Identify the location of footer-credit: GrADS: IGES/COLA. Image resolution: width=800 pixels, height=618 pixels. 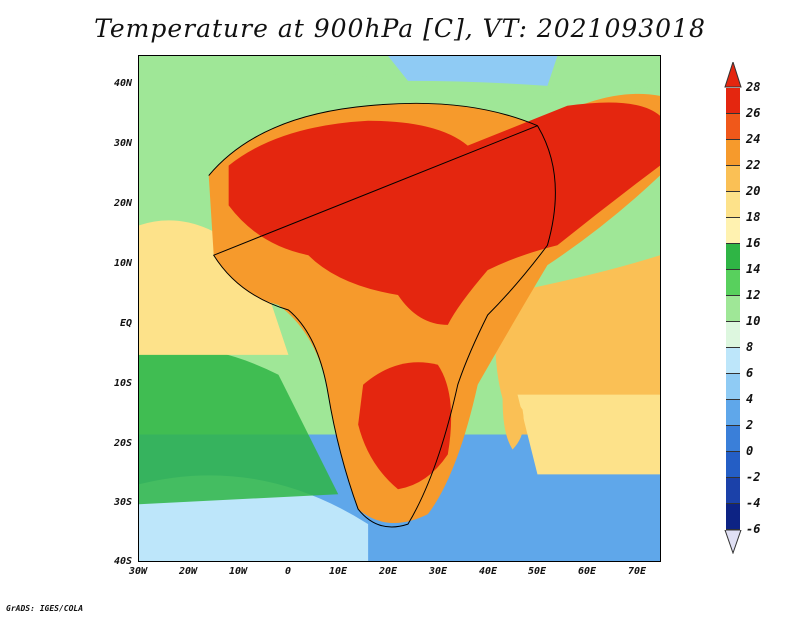
(45, 608).